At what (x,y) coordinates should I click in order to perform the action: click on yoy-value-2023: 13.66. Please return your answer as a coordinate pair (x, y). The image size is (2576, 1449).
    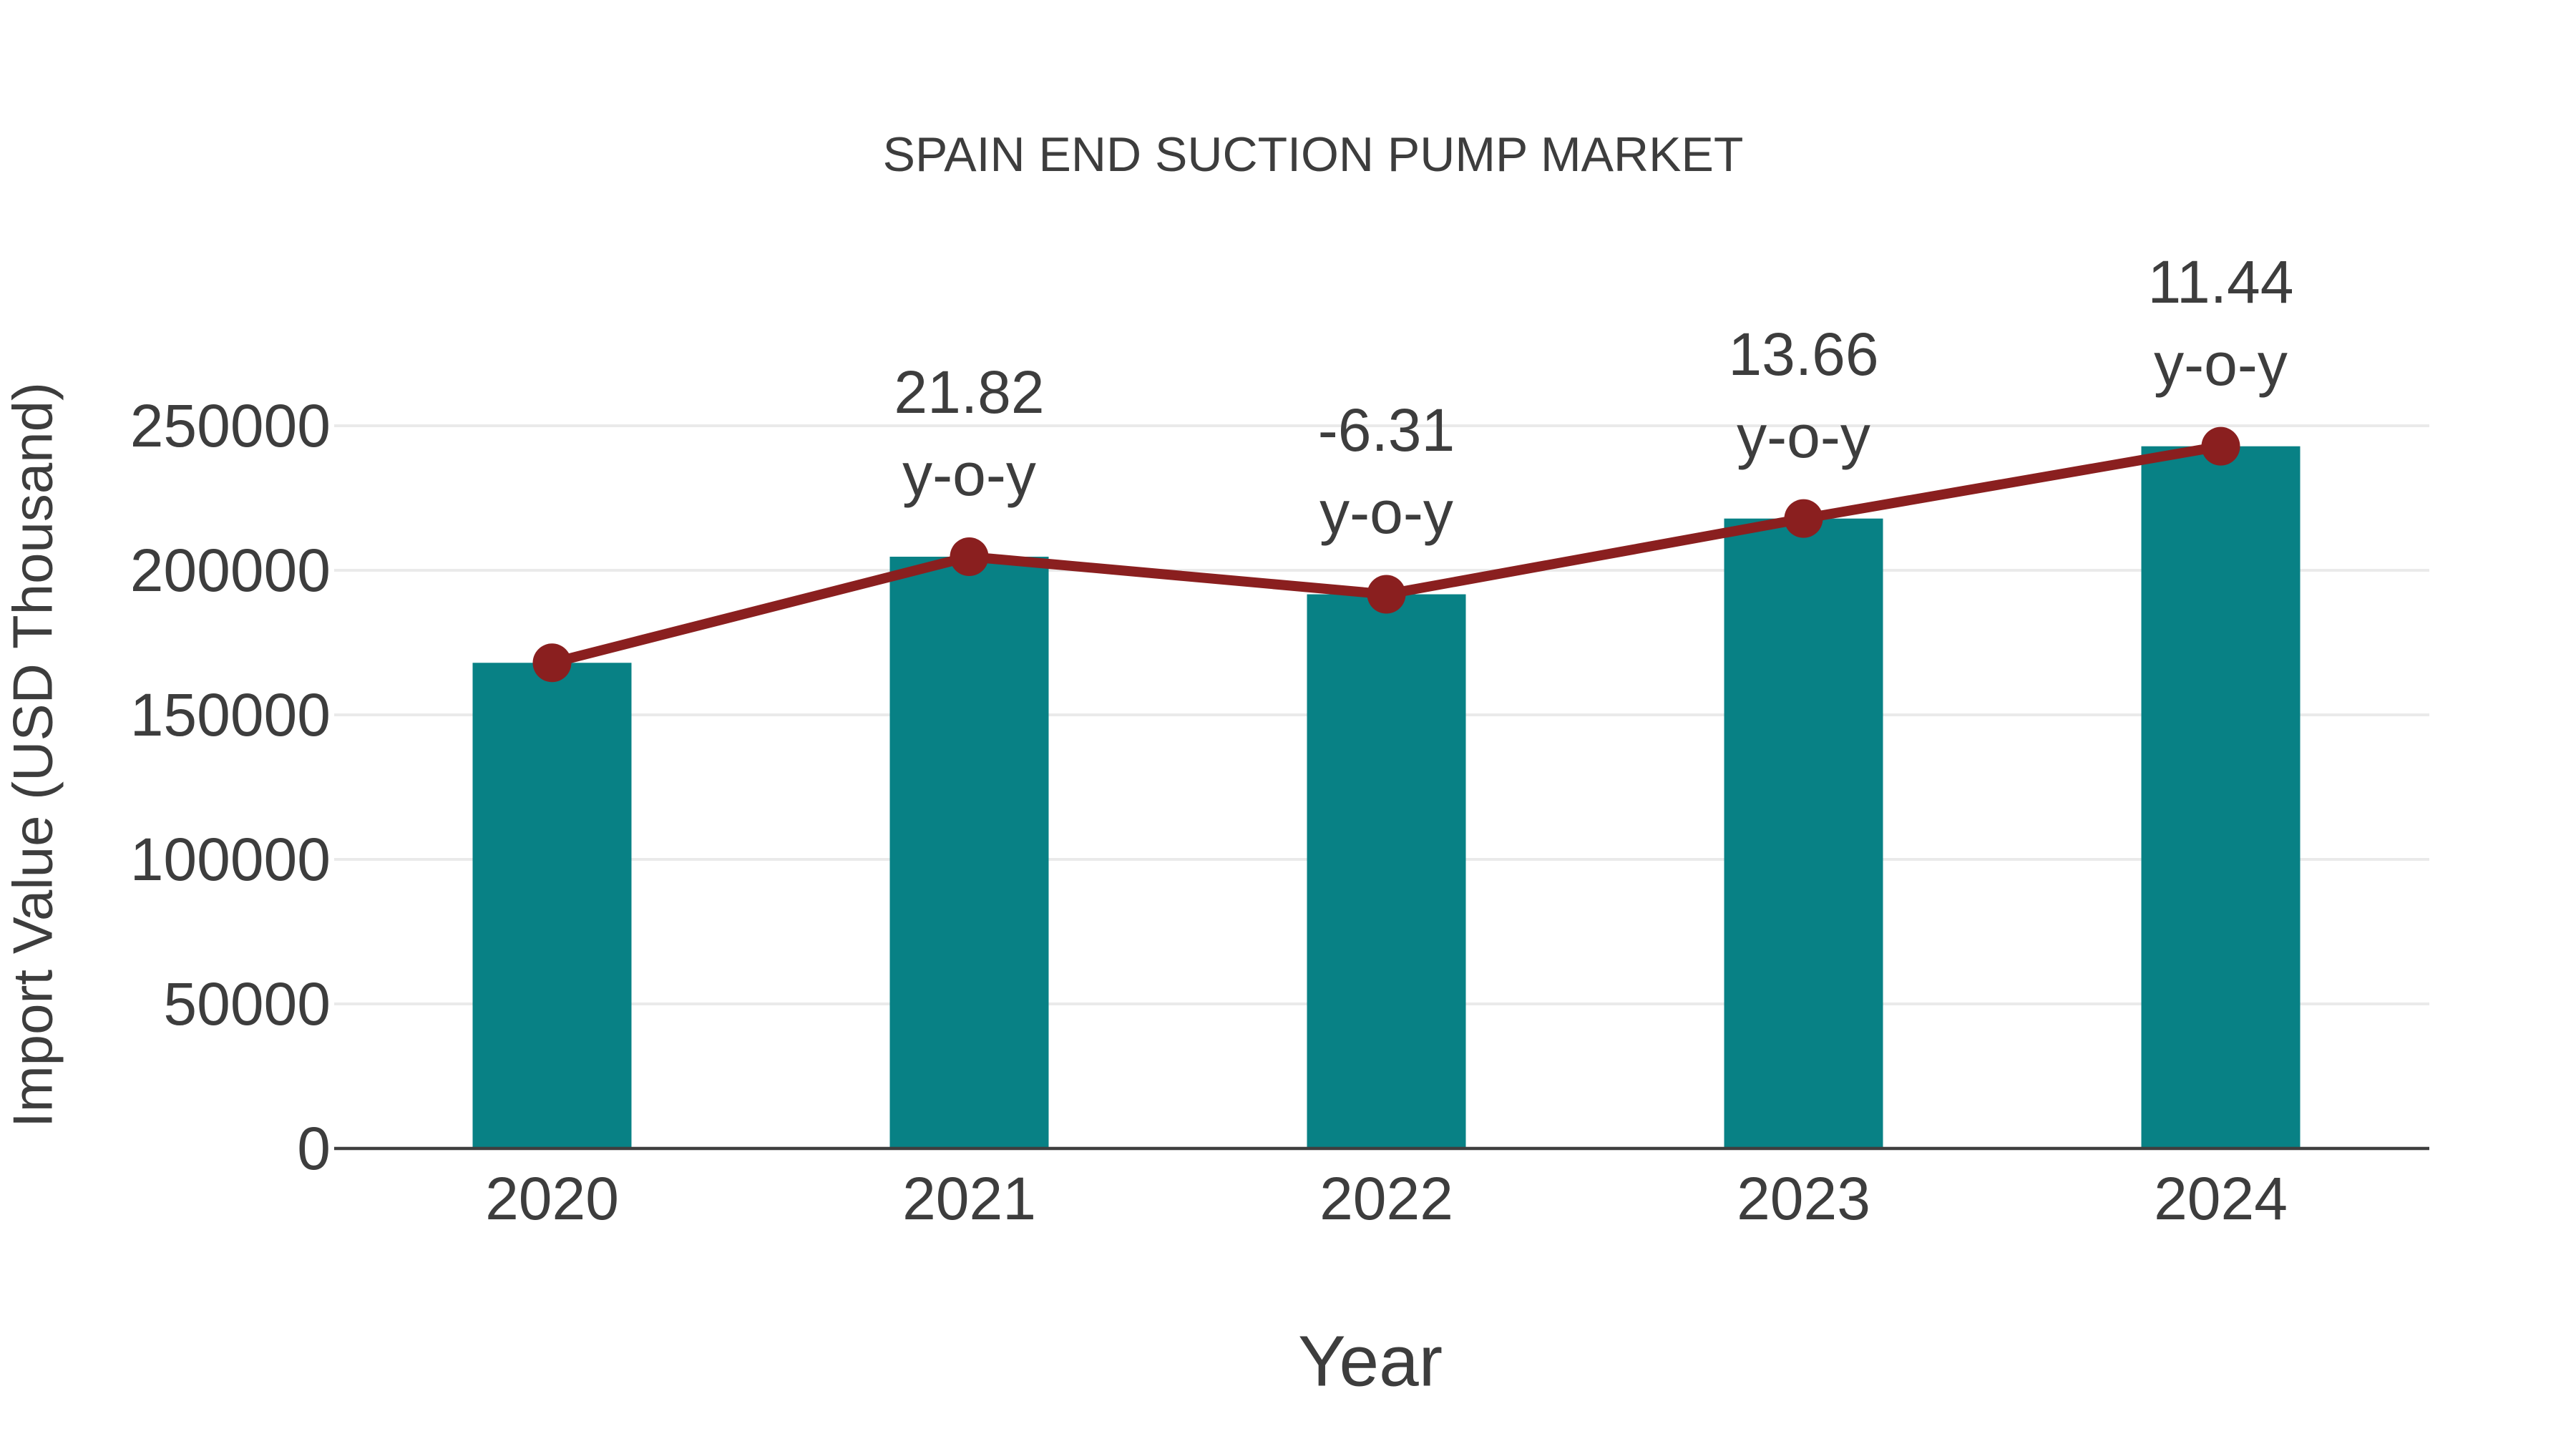
    Looking at the image, I should click on (1803, 354).